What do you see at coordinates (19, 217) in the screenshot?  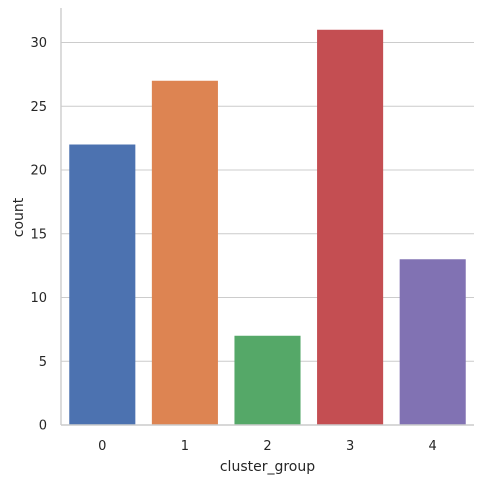 I see `y-axis-label: count` at bounding box center [19, 217].